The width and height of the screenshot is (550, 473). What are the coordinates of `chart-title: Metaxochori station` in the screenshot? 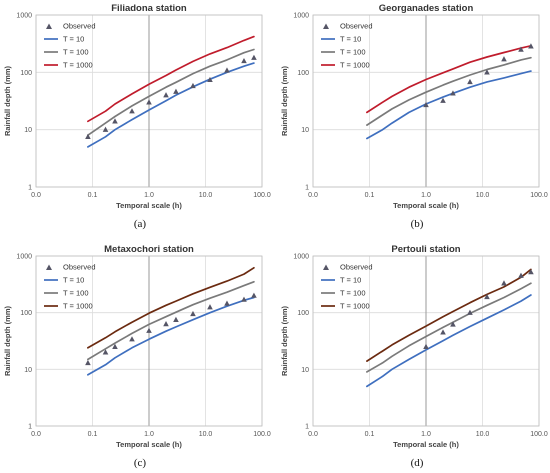 It's located at (149, 249).